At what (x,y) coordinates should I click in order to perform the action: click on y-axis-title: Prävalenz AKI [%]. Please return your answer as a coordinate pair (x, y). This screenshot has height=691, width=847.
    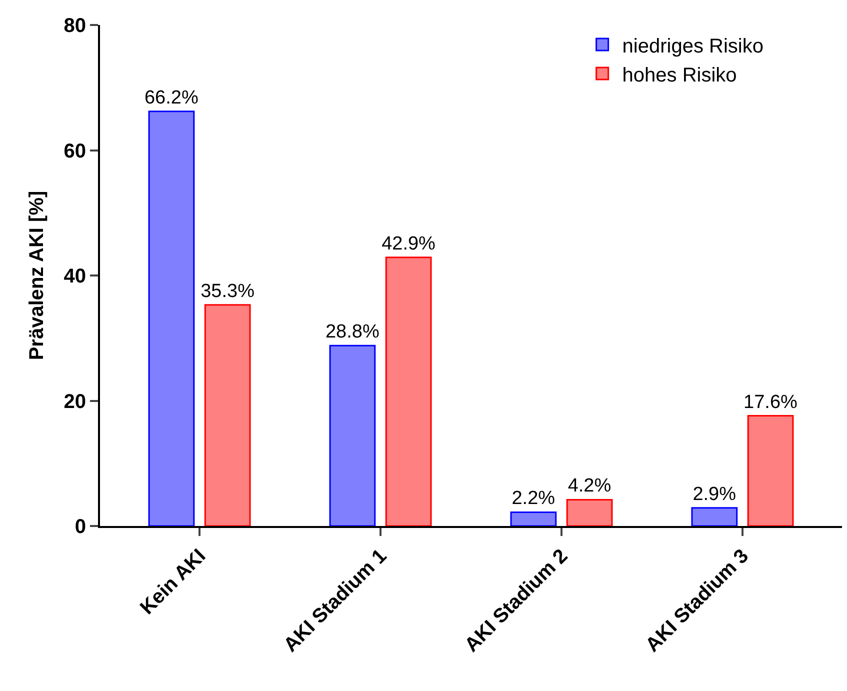
    Looking at the image, I should click on (37, 275).